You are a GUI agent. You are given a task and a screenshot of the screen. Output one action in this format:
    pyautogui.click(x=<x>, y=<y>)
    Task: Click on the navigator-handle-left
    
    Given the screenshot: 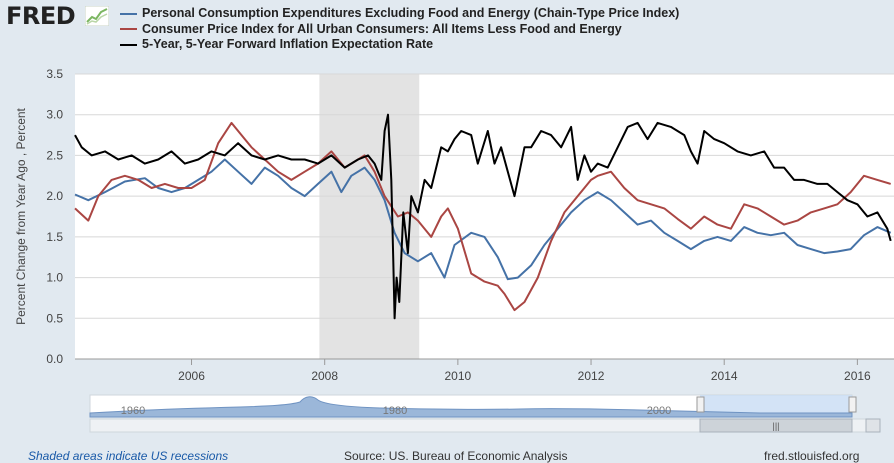 What is the action you would take?
    pyautogui.click(x=700, y=404)
    